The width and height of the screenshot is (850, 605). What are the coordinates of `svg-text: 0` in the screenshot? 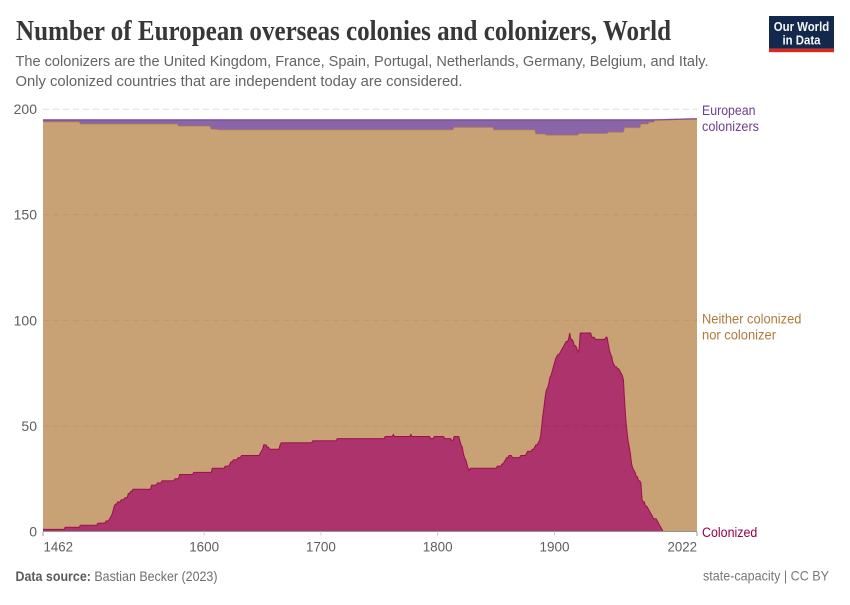 It's located at (33, 531).